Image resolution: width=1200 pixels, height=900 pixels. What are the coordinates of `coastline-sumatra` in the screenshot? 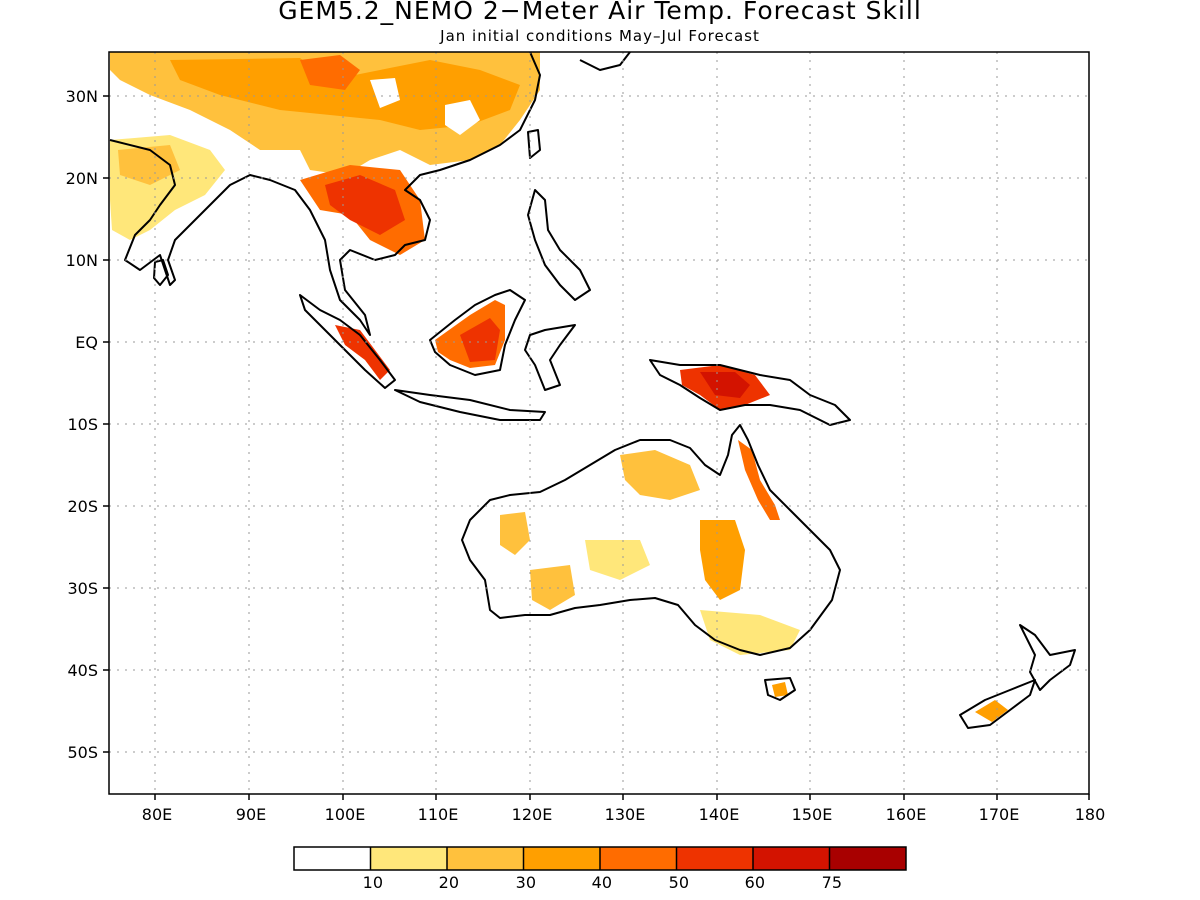 It's located at (347, 341).